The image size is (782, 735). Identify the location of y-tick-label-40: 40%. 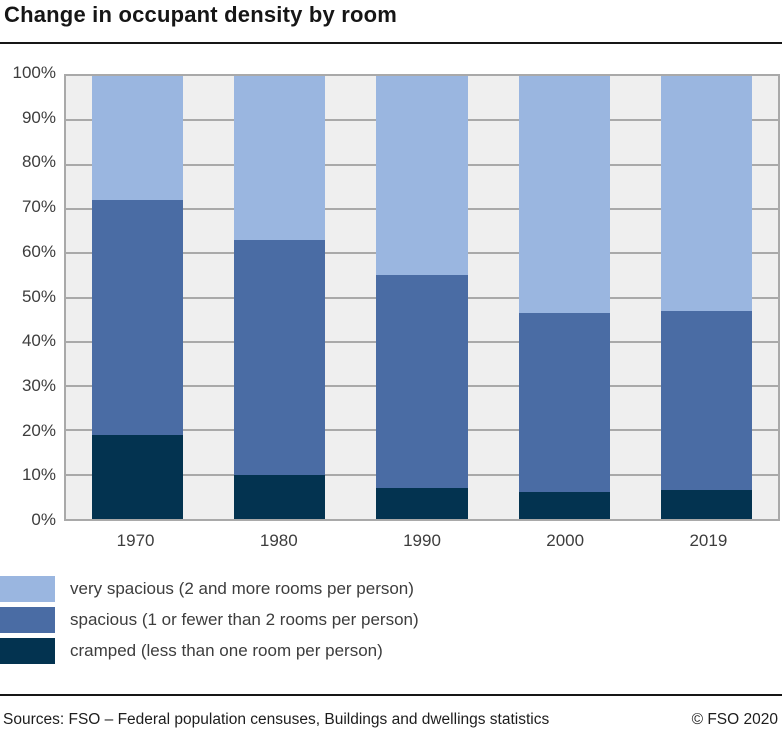
(38, 341).